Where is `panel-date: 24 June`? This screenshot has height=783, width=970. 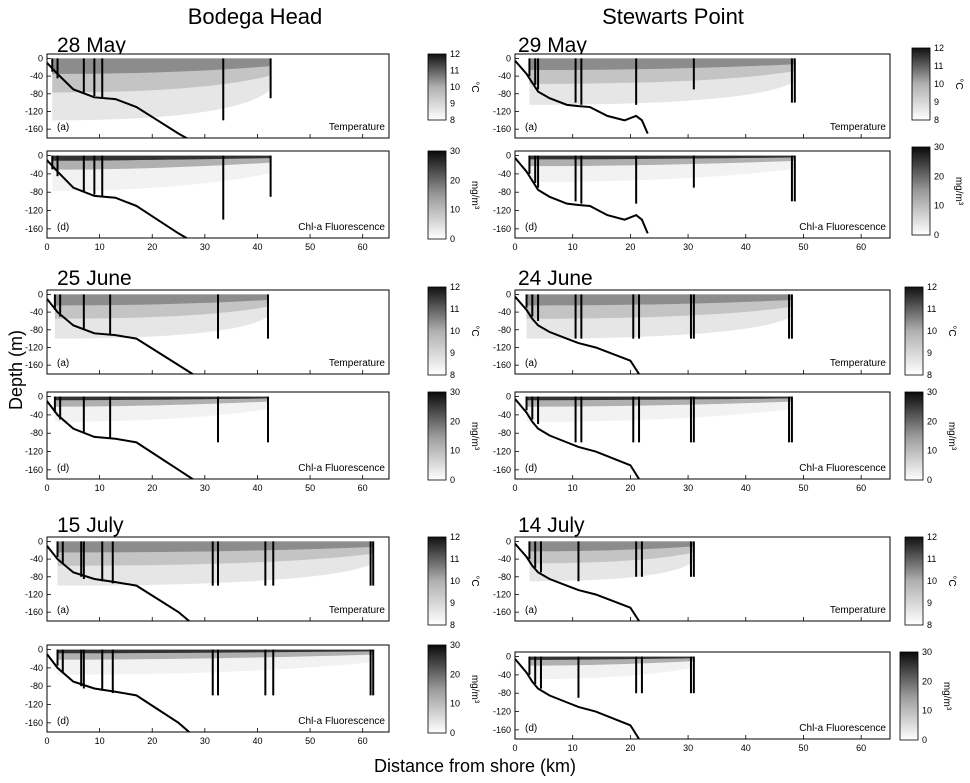
panel-date: 24 June is located at coordinates (555, 278).